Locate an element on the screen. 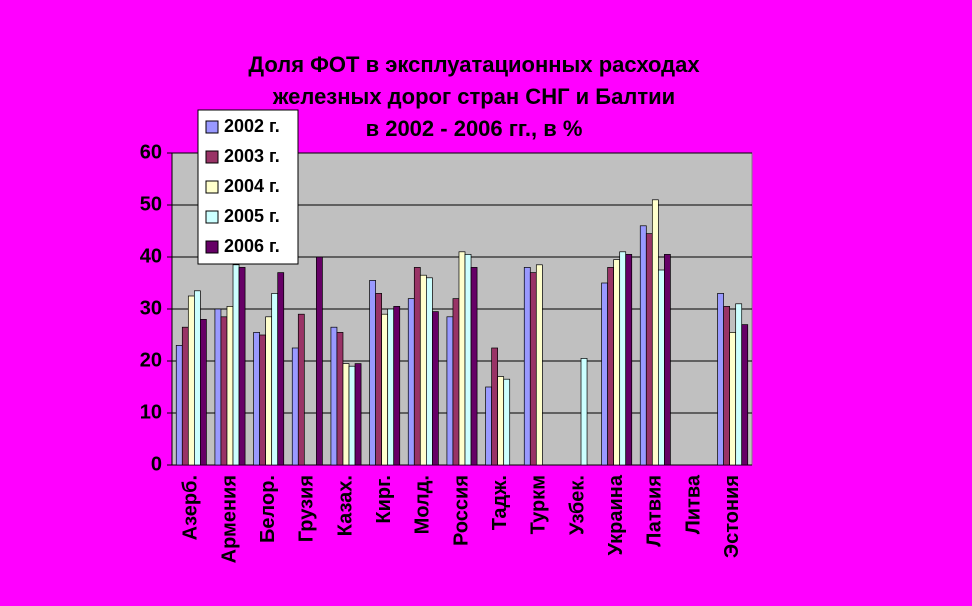 The image size is (972, 606). x-tick-label: Армения is located at coordinates (229, 519).